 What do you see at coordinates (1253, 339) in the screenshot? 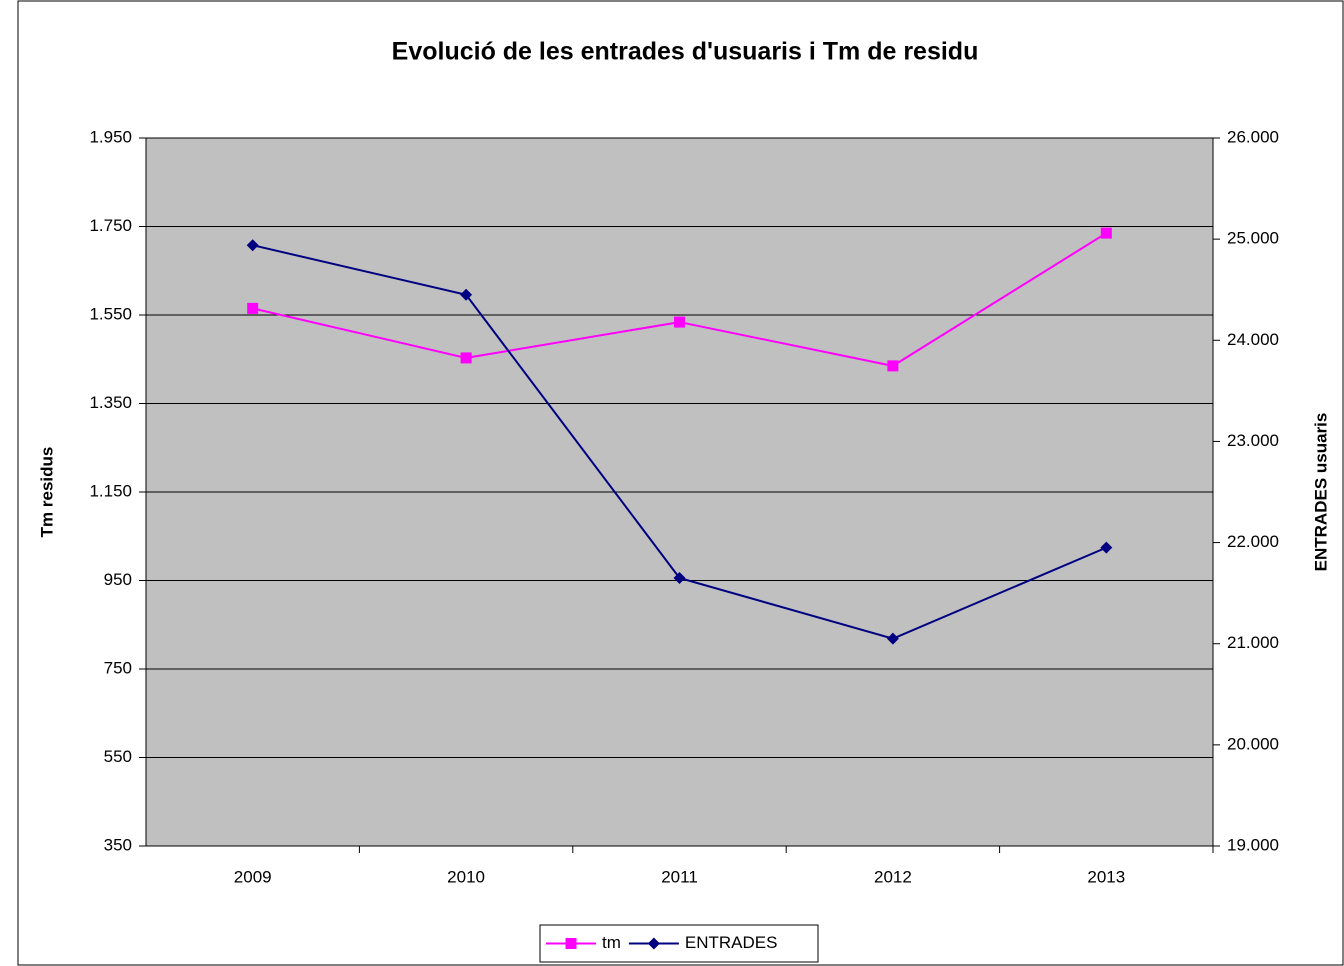
I see `y2-tick-label: 24.000` at bounding box center [1253, 339].